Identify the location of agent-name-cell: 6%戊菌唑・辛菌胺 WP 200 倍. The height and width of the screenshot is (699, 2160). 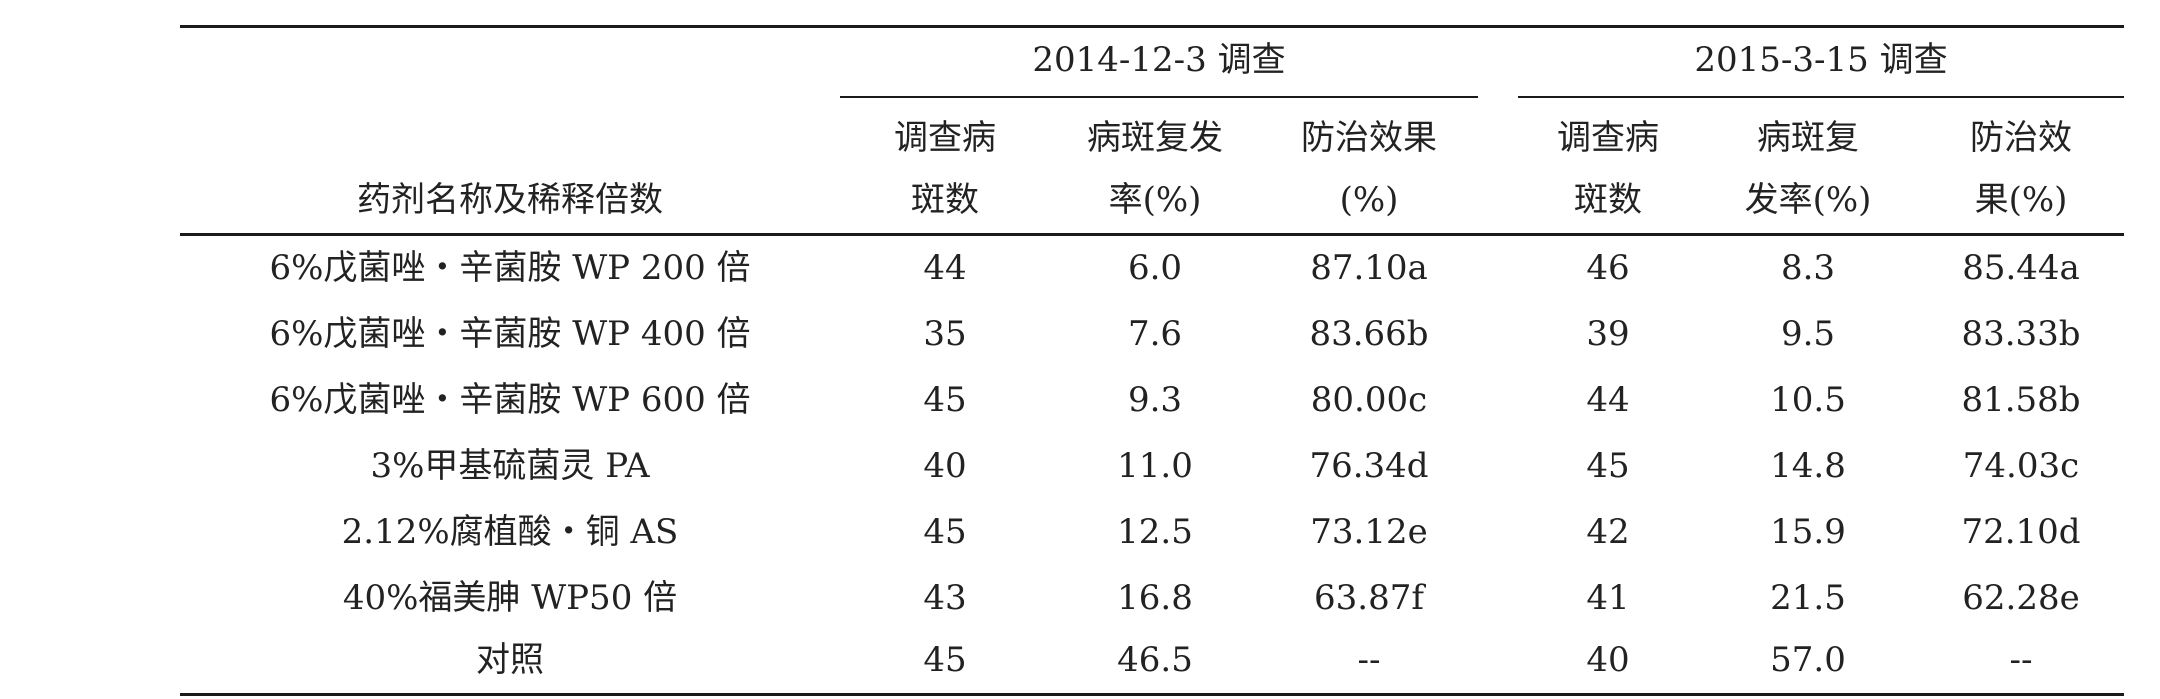
(510, 268).